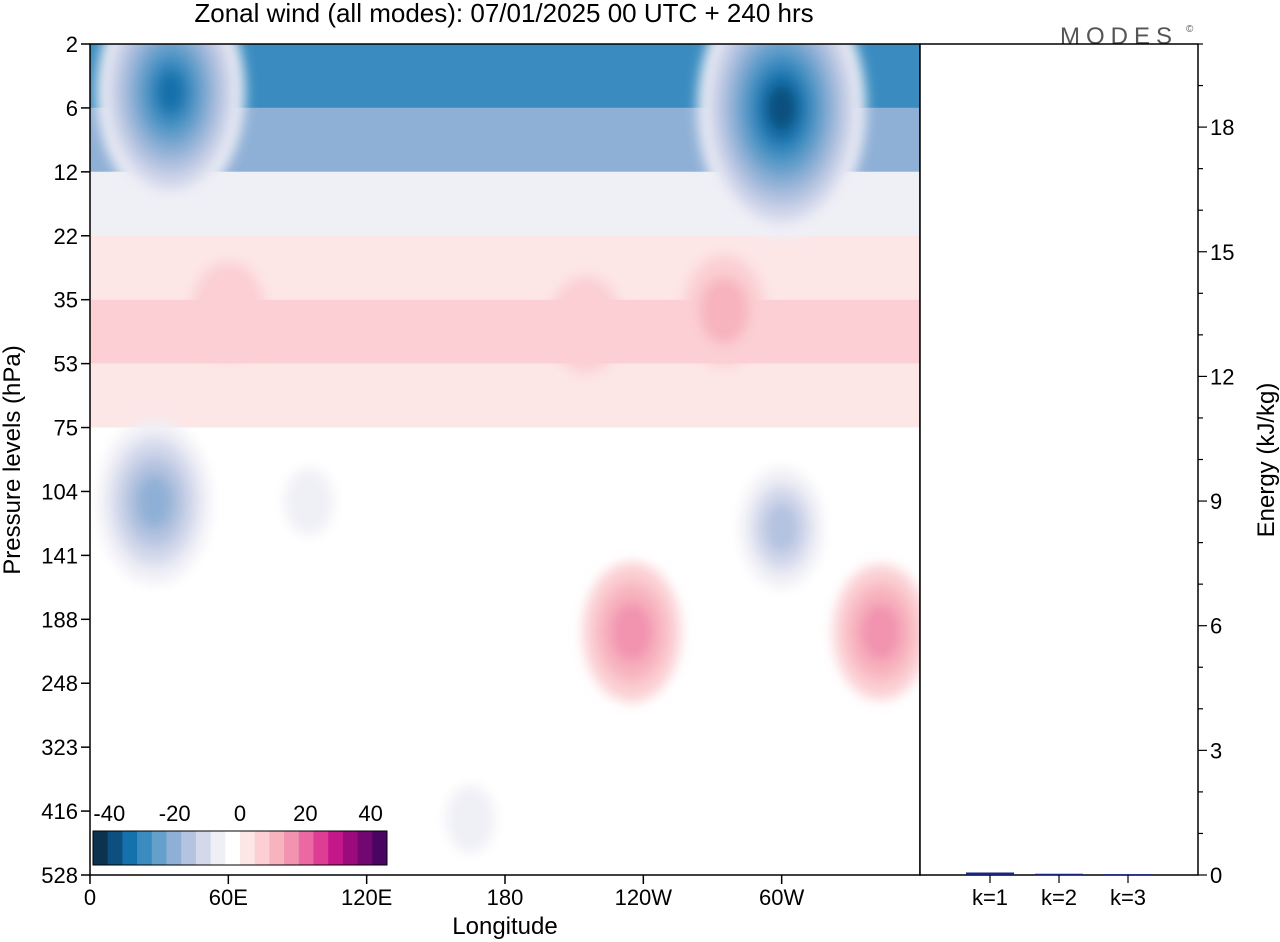 This screenshot has height=942, width=1280. I want to click on longitude-tick-label: 0, so click(90, 897).